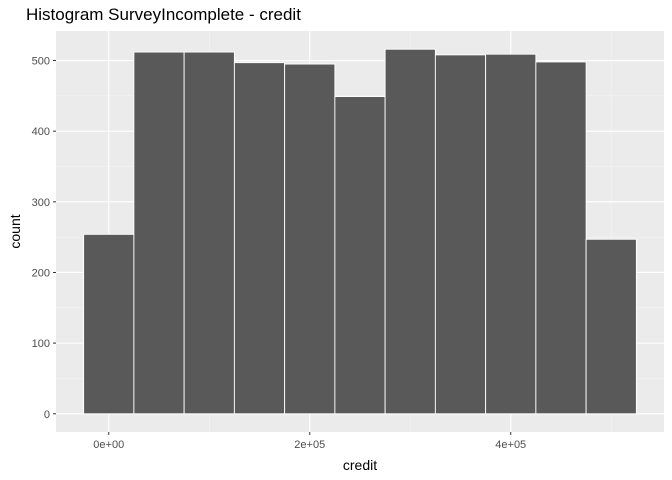 Image resolution: width=672 pixels, height=480 pixels. Describe the element at coordinates (163, 14) in the screenshot. I see `chart-title: Histogram SurveyIncomplete - credit` at that location.